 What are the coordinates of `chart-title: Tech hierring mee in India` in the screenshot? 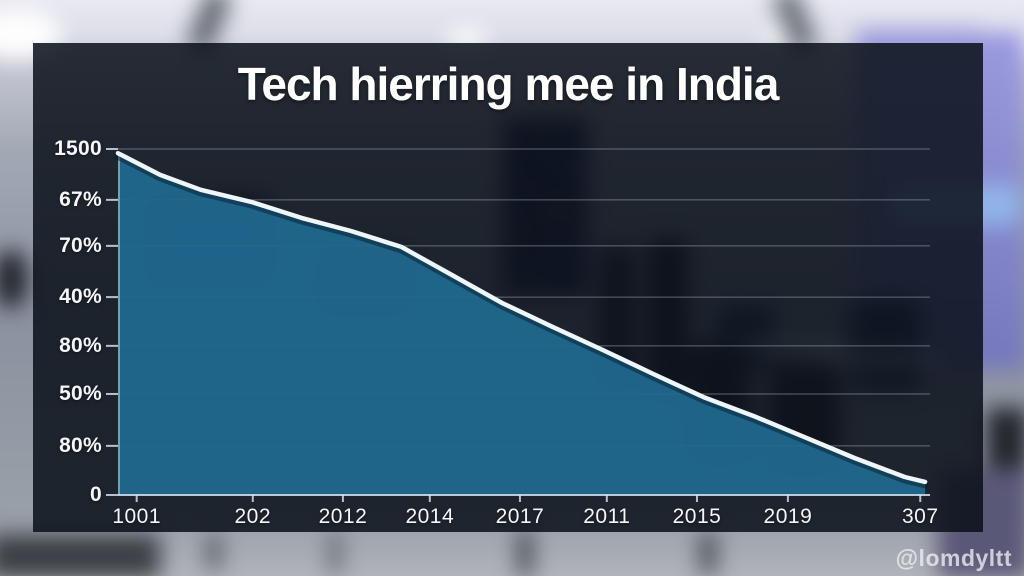 It's located at (508, 84).